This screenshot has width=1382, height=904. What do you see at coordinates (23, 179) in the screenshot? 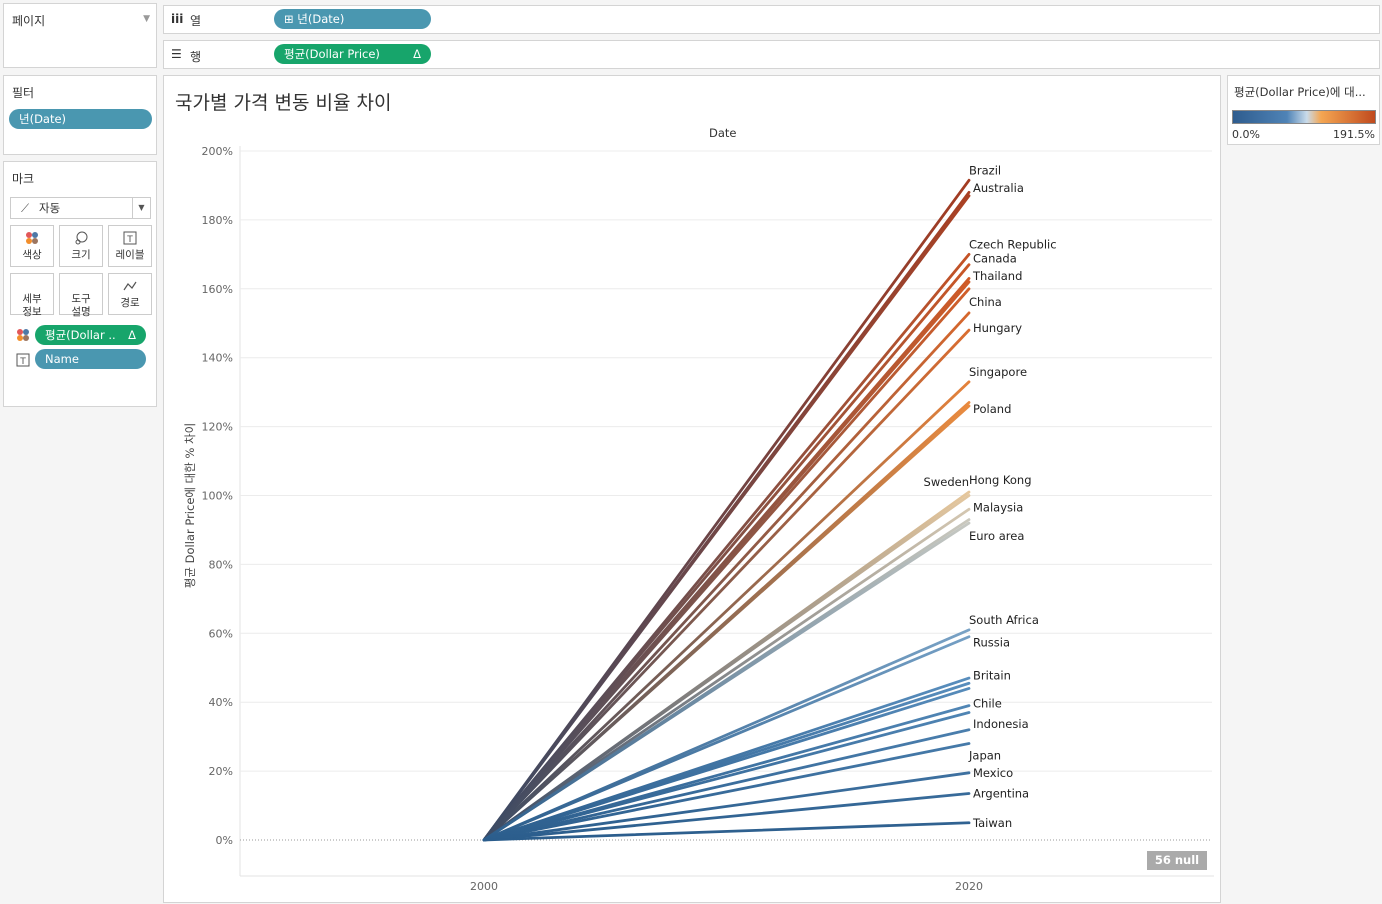
I see `marks-card-title: 마크` at bounding box center [23, 179].